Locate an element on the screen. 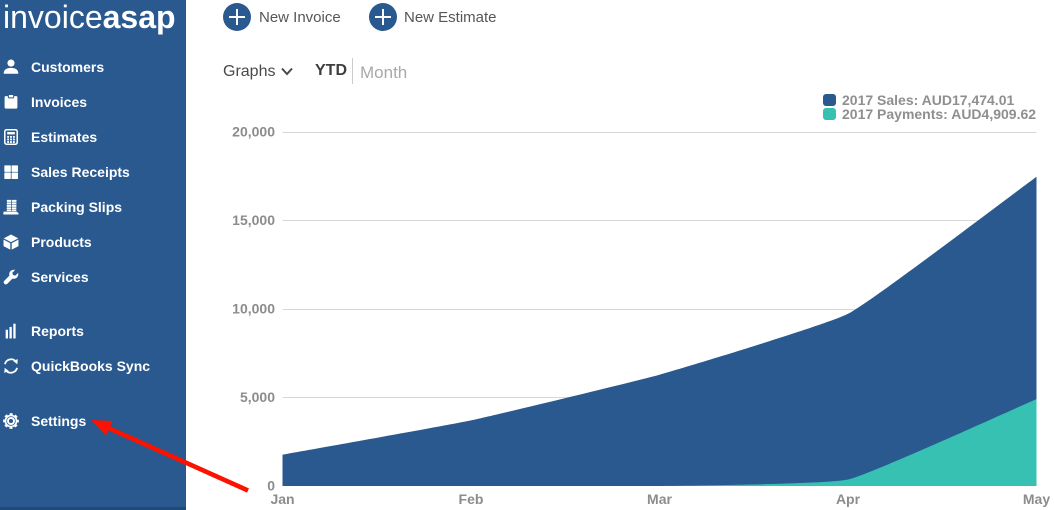  svg-text: 15,000 is located at coordinates (253, 220).